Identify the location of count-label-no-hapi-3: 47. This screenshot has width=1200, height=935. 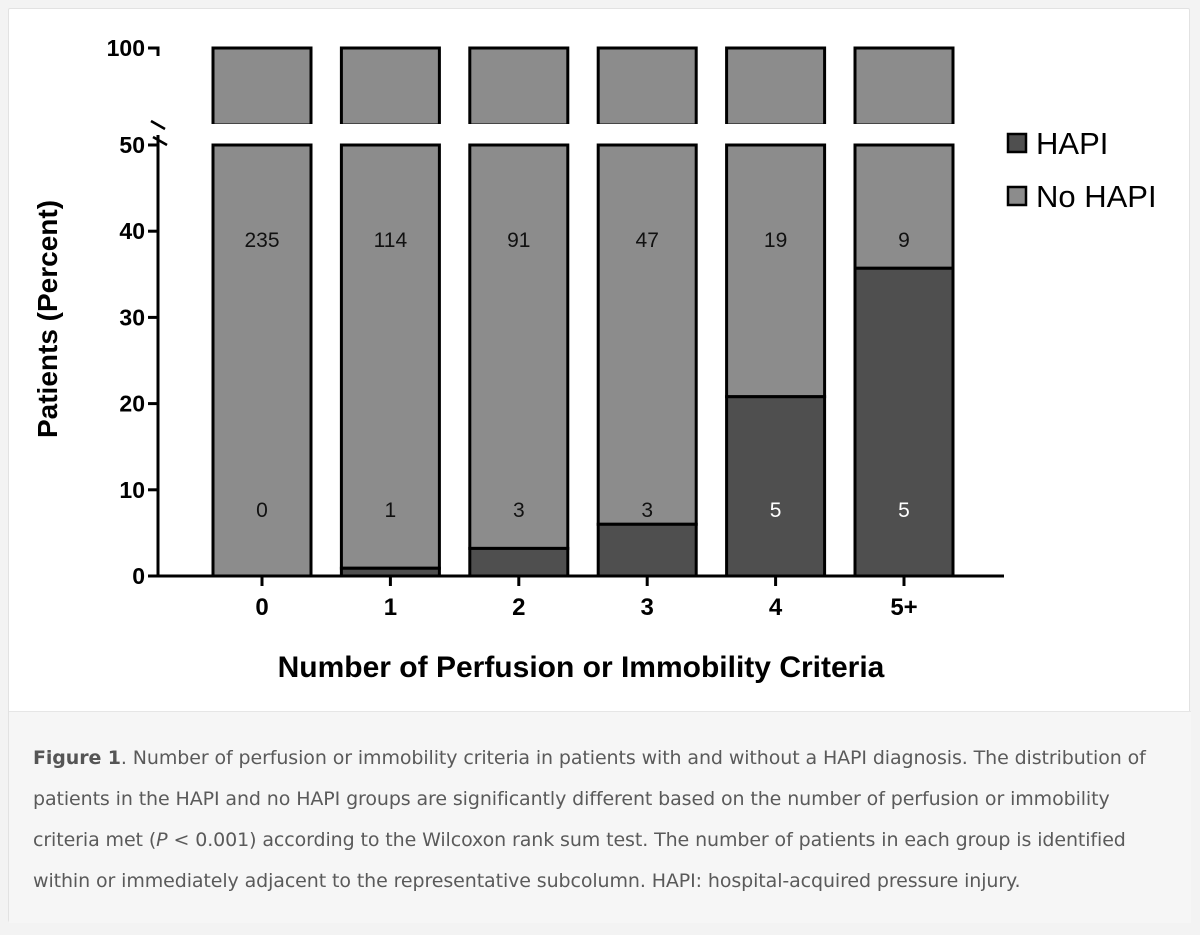
(647, 240).